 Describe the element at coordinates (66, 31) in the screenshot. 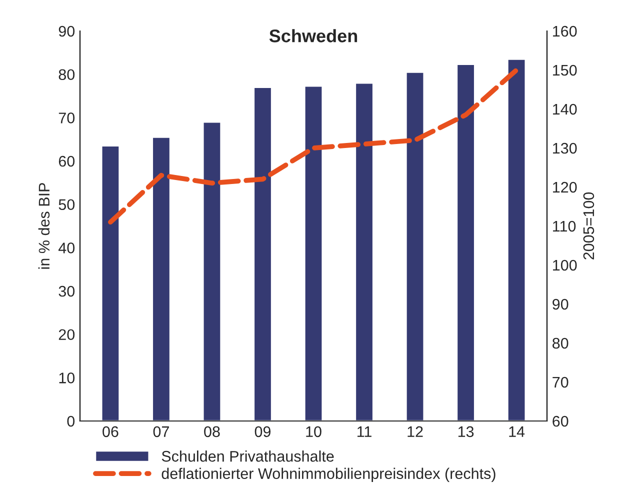

I see `y-tick-label: 90` at that location.